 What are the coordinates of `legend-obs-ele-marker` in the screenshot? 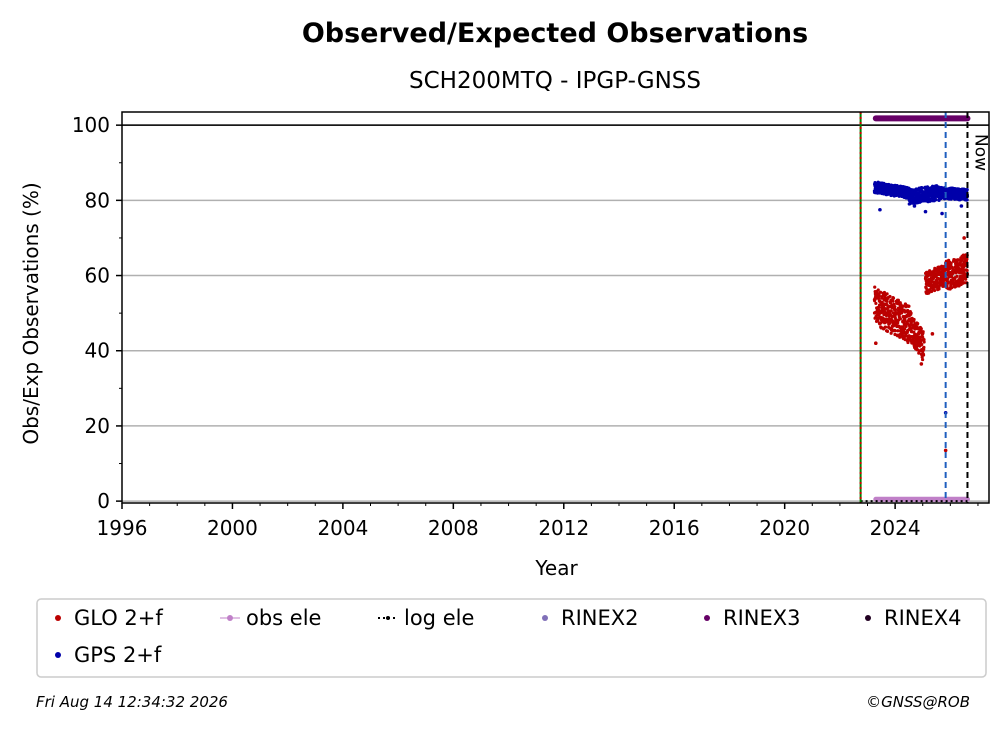 It's located at (230, 618).